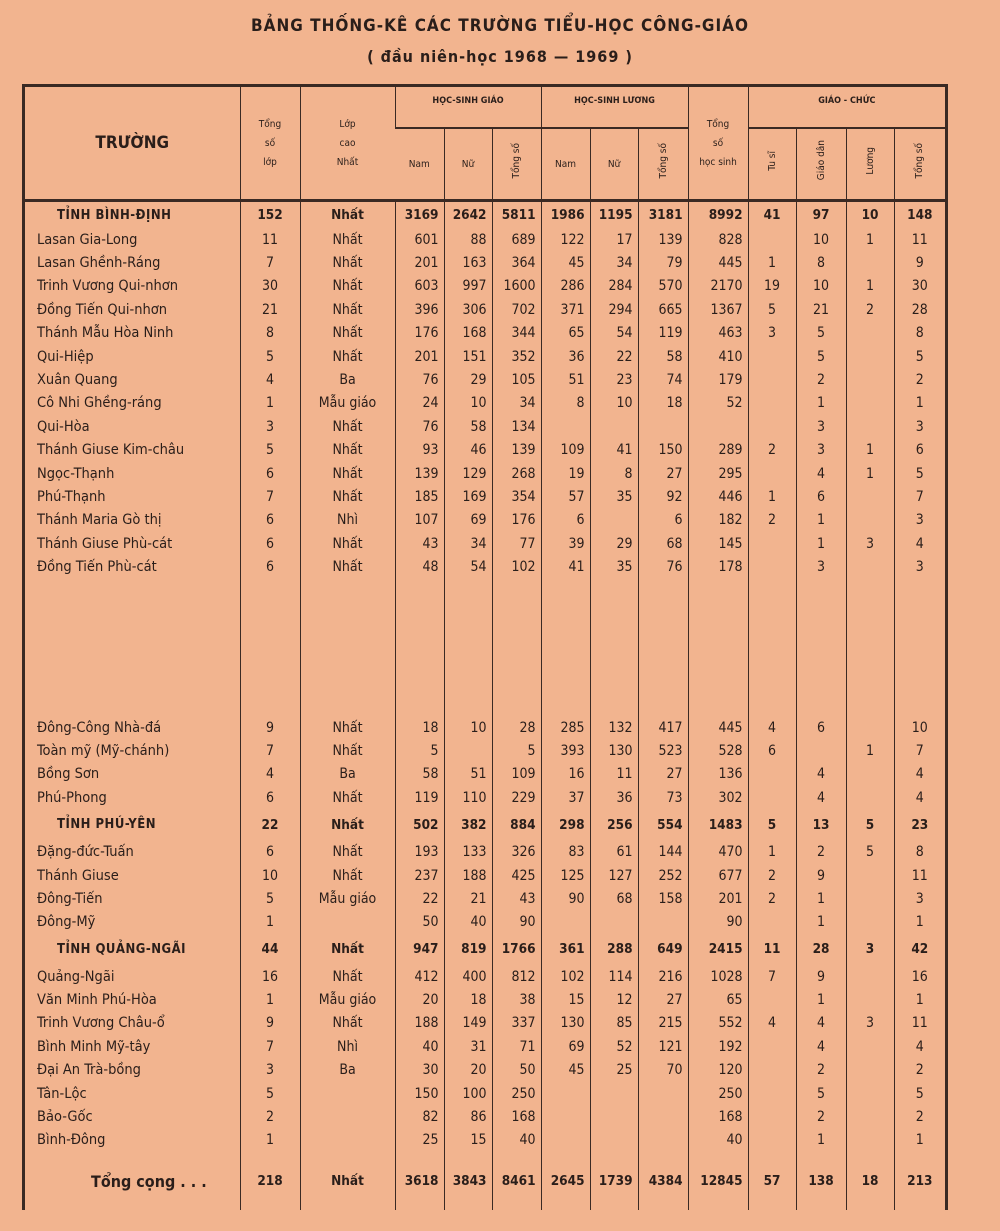 The image size is (1000, 1231). I want to click on value-cell: Mẫu giáo, so click(347, 899).